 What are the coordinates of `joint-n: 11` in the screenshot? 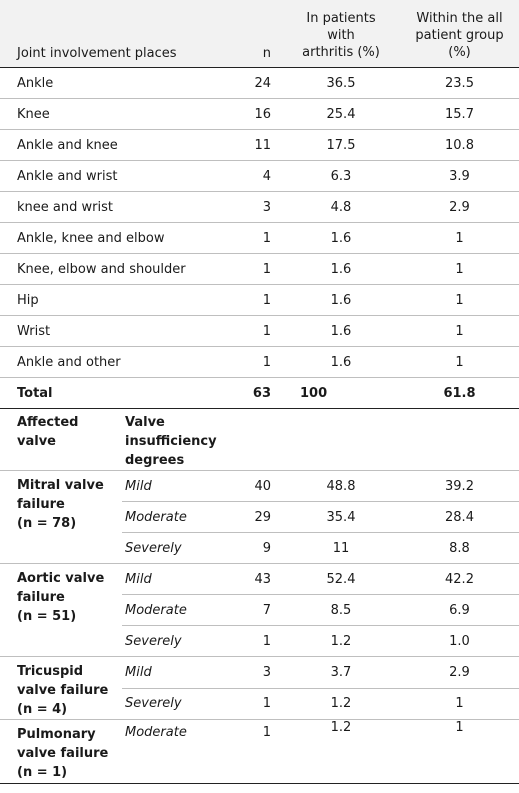 It's located at (261, 145).